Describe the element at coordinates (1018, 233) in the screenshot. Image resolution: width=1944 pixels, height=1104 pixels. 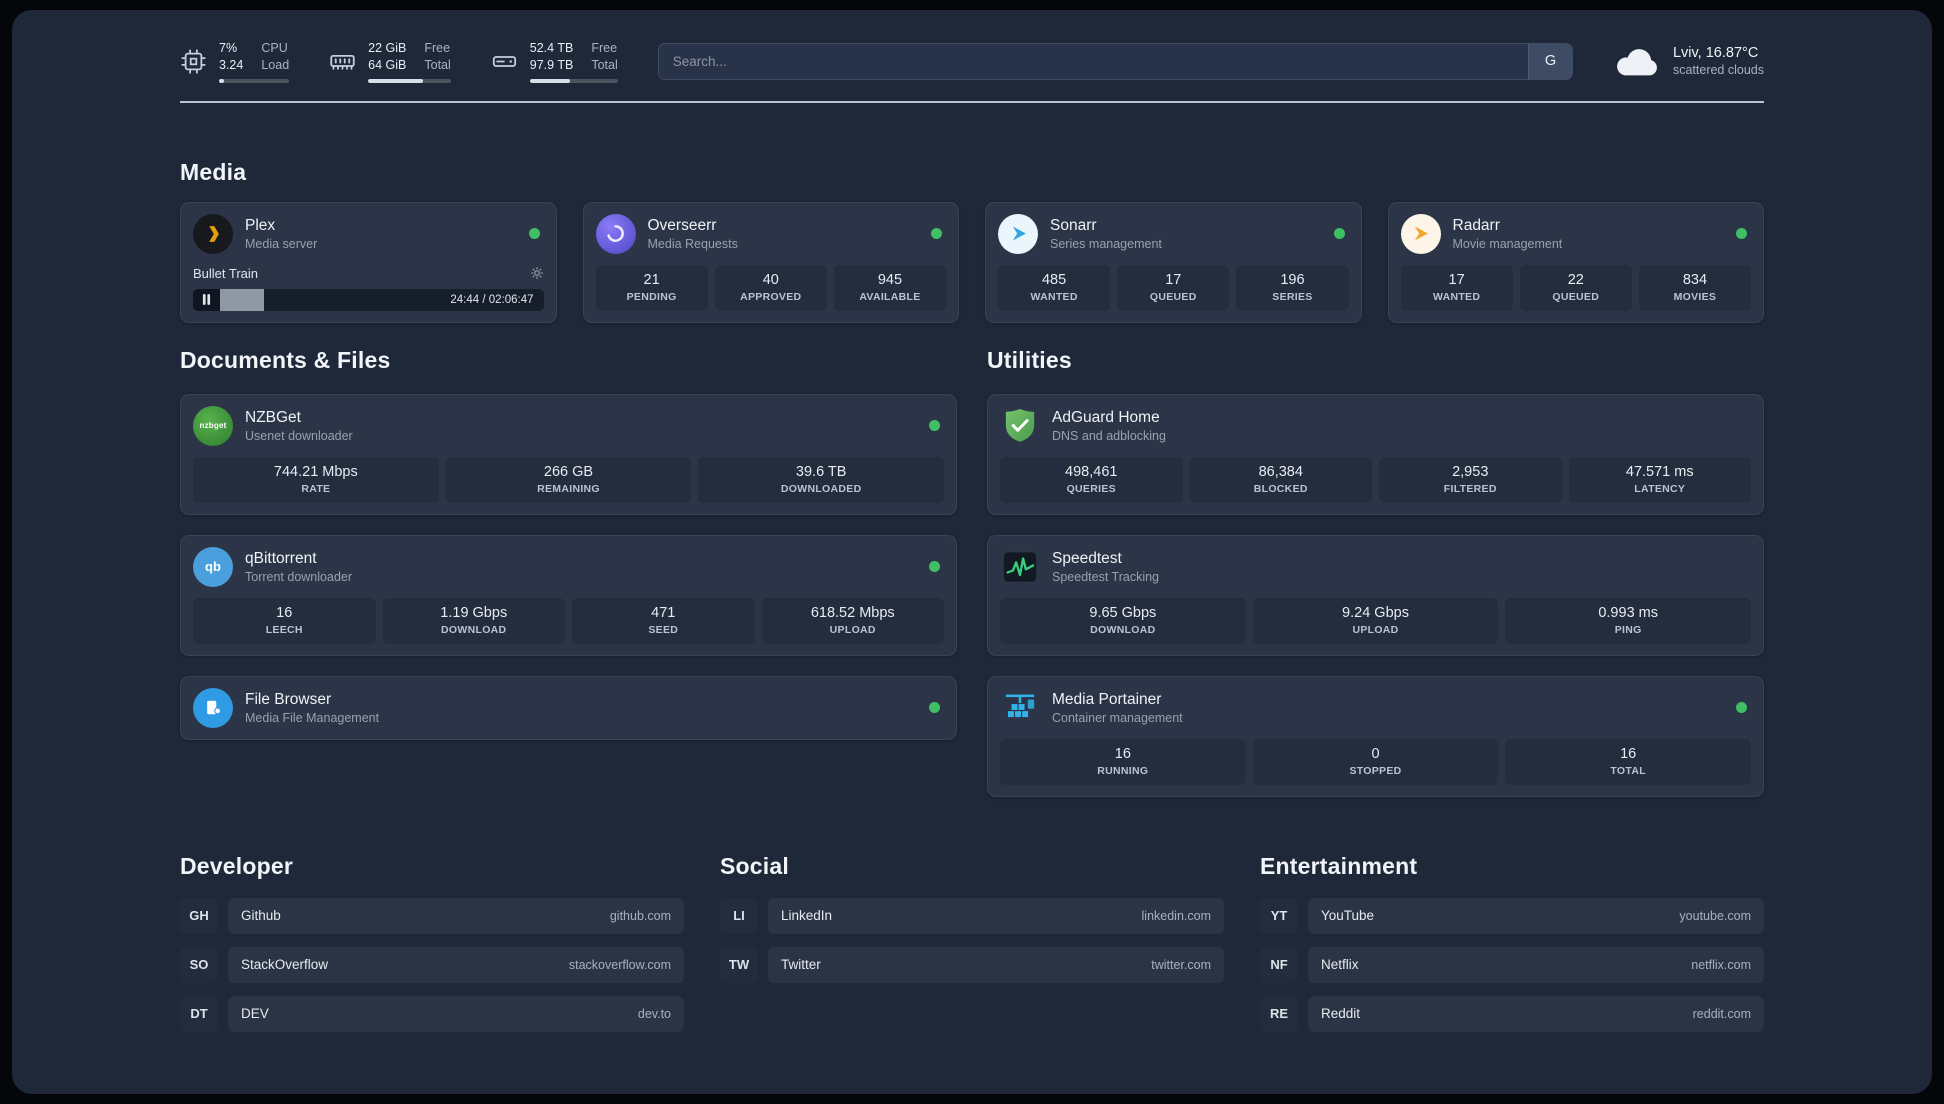
I see `sonarr-icon` at that location.